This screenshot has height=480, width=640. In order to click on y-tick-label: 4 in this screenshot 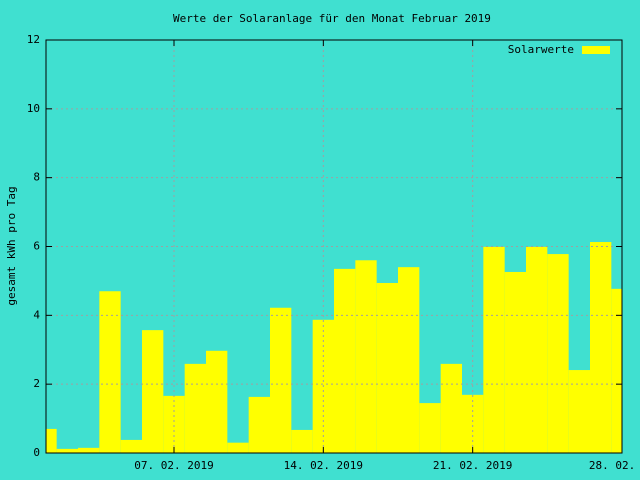, I will do `click(36, 314)`.